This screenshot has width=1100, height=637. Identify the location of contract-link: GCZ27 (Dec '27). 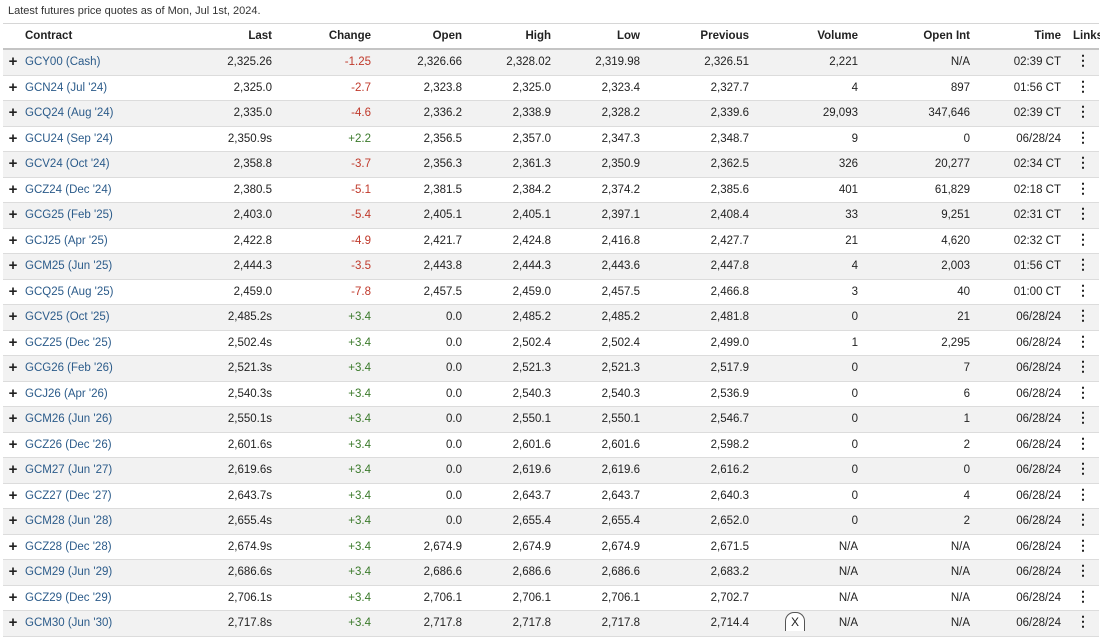
(68, 495).